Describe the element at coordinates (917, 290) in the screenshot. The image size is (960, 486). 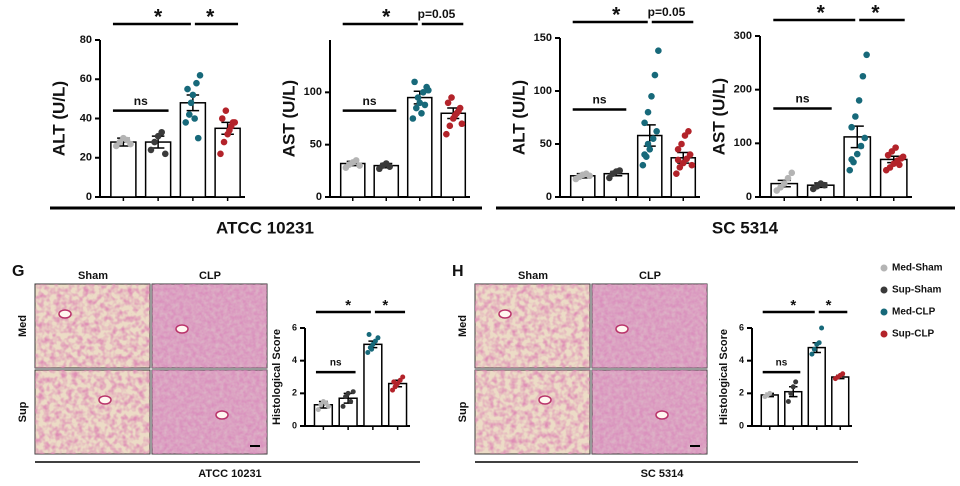
I see `legend-label: Sup-Sham` at that location.